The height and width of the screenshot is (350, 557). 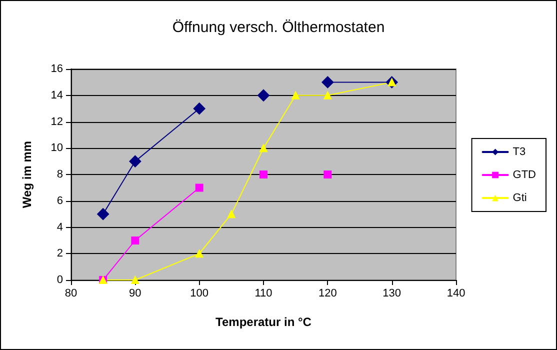 What do you see at coordinates (524, 175) in the screenshot?
I see `legend-label: GTD` at bounding box center [524, 175].